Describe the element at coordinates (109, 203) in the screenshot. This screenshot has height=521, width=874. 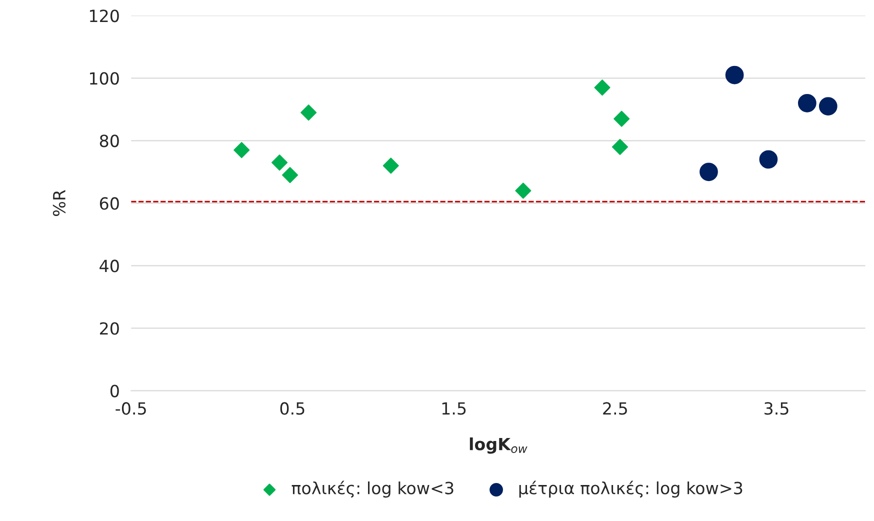
I see `y-tick-label: 60` at that location.